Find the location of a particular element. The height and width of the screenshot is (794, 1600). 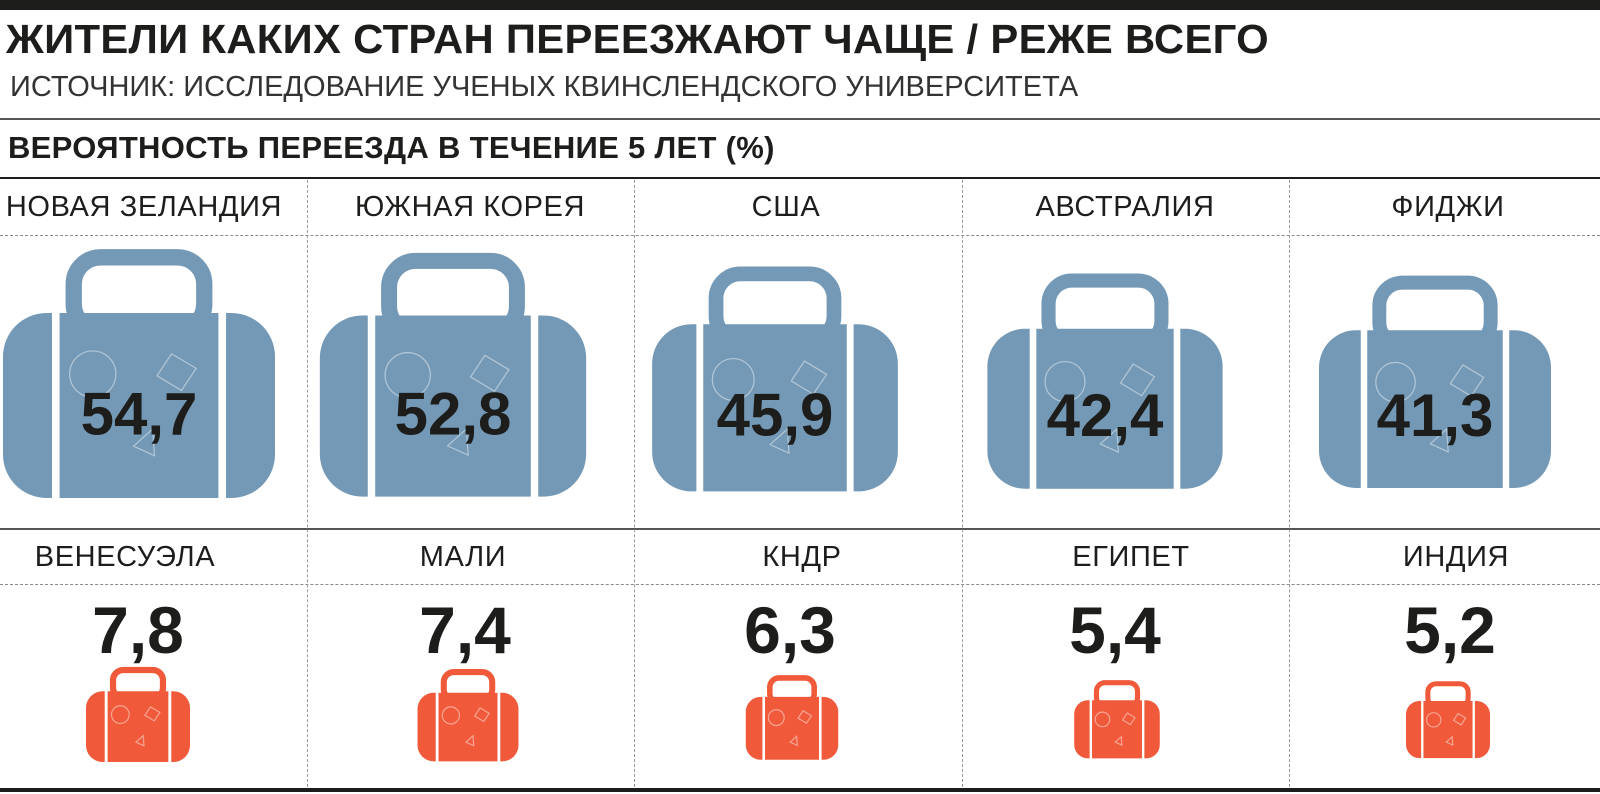

country-label: ЮЖНАЯ КОРЕЯ is located at coordinates (470, 207).